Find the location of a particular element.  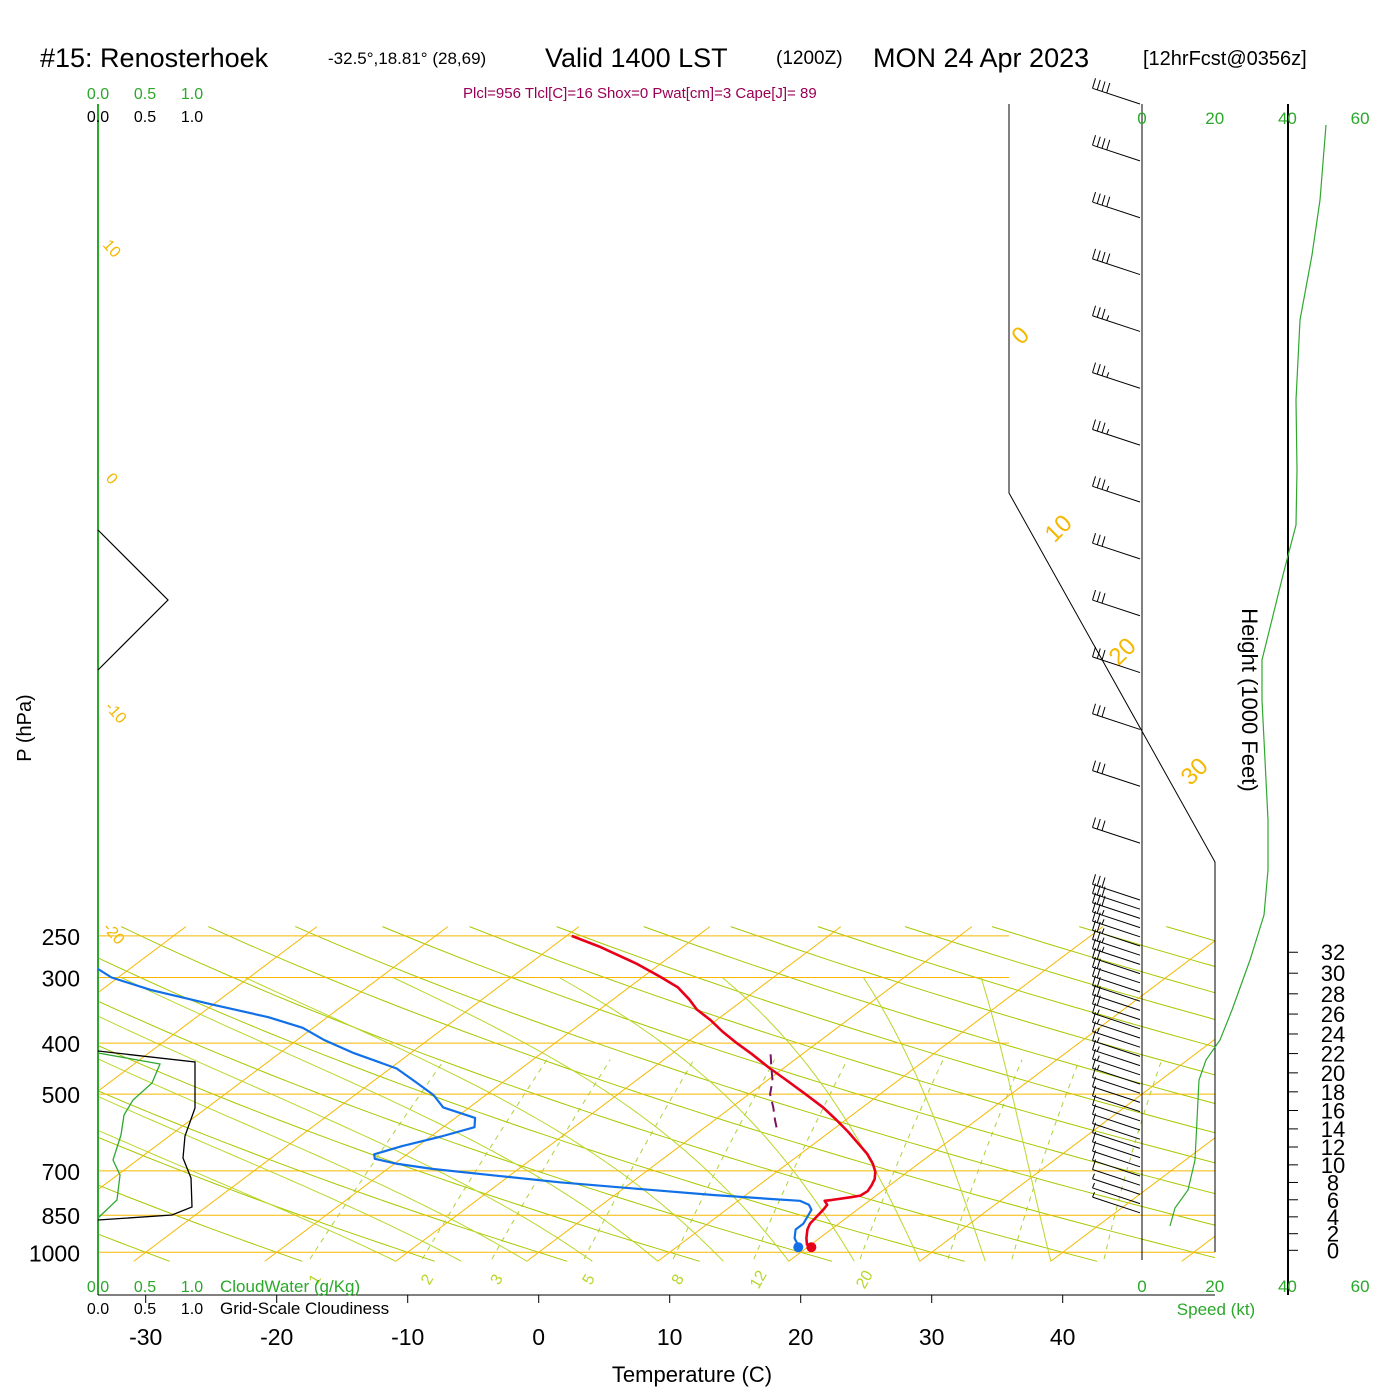

station-coords: -32.5°,18.81° (28,69) is located at coordinates (407, 58).